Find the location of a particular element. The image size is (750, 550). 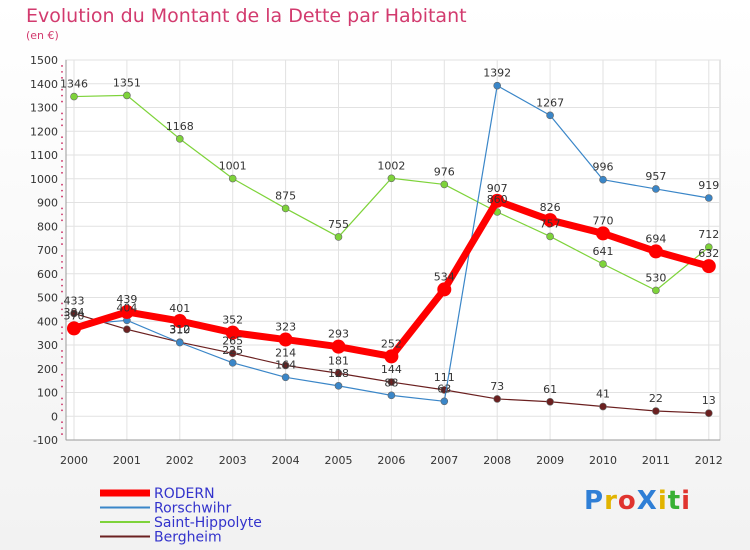

y-tick-label: 1000 is located at coordinates (44, 179).